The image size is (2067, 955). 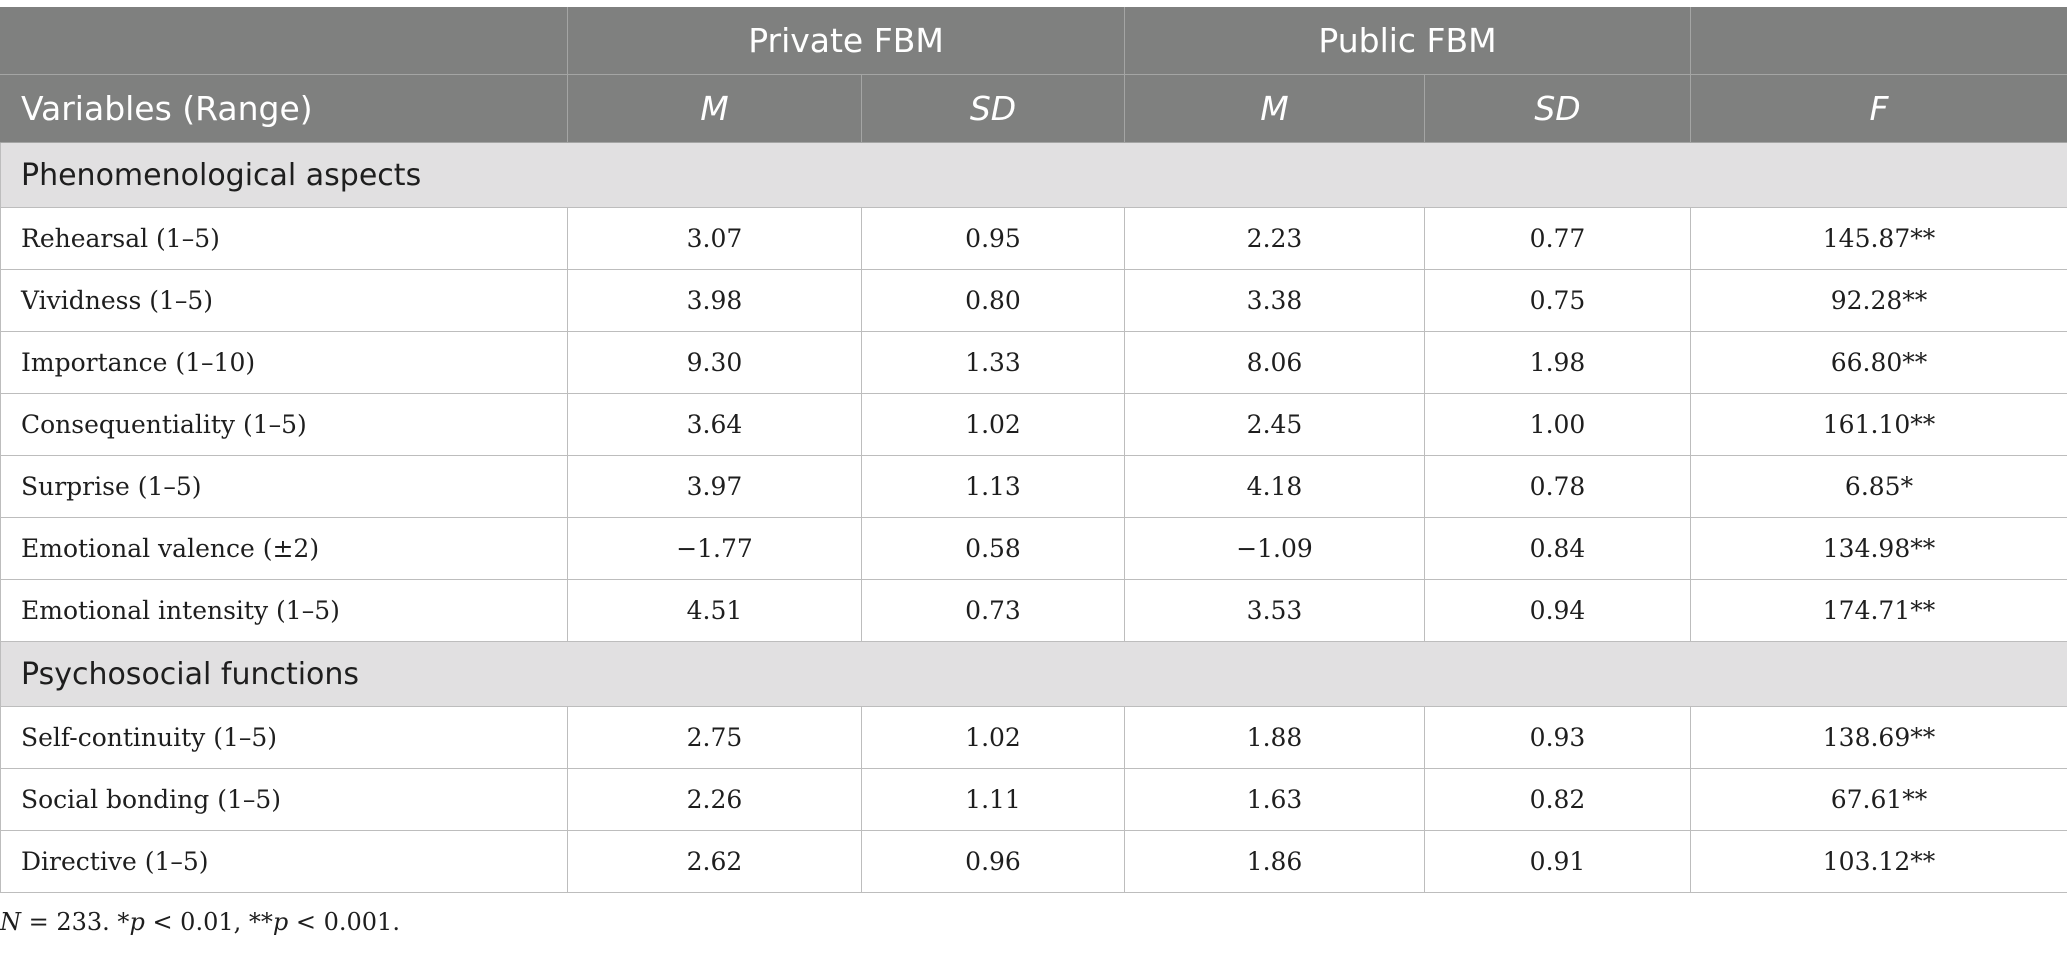 I want to click on public-m-cell: 1.86, so click(x=1275, y=861).